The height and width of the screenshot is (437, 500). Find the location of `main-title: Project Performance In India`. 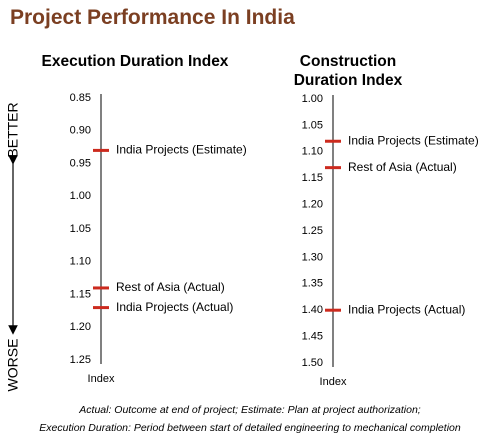

main-title: Project Performance In India is located at coordinates (152, 17).